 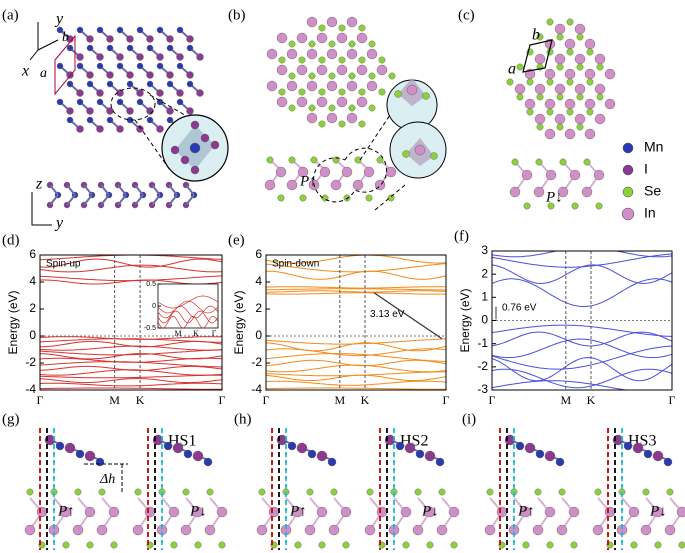 I want to click on y-tick-label: 6, so click(x=32, y=254).